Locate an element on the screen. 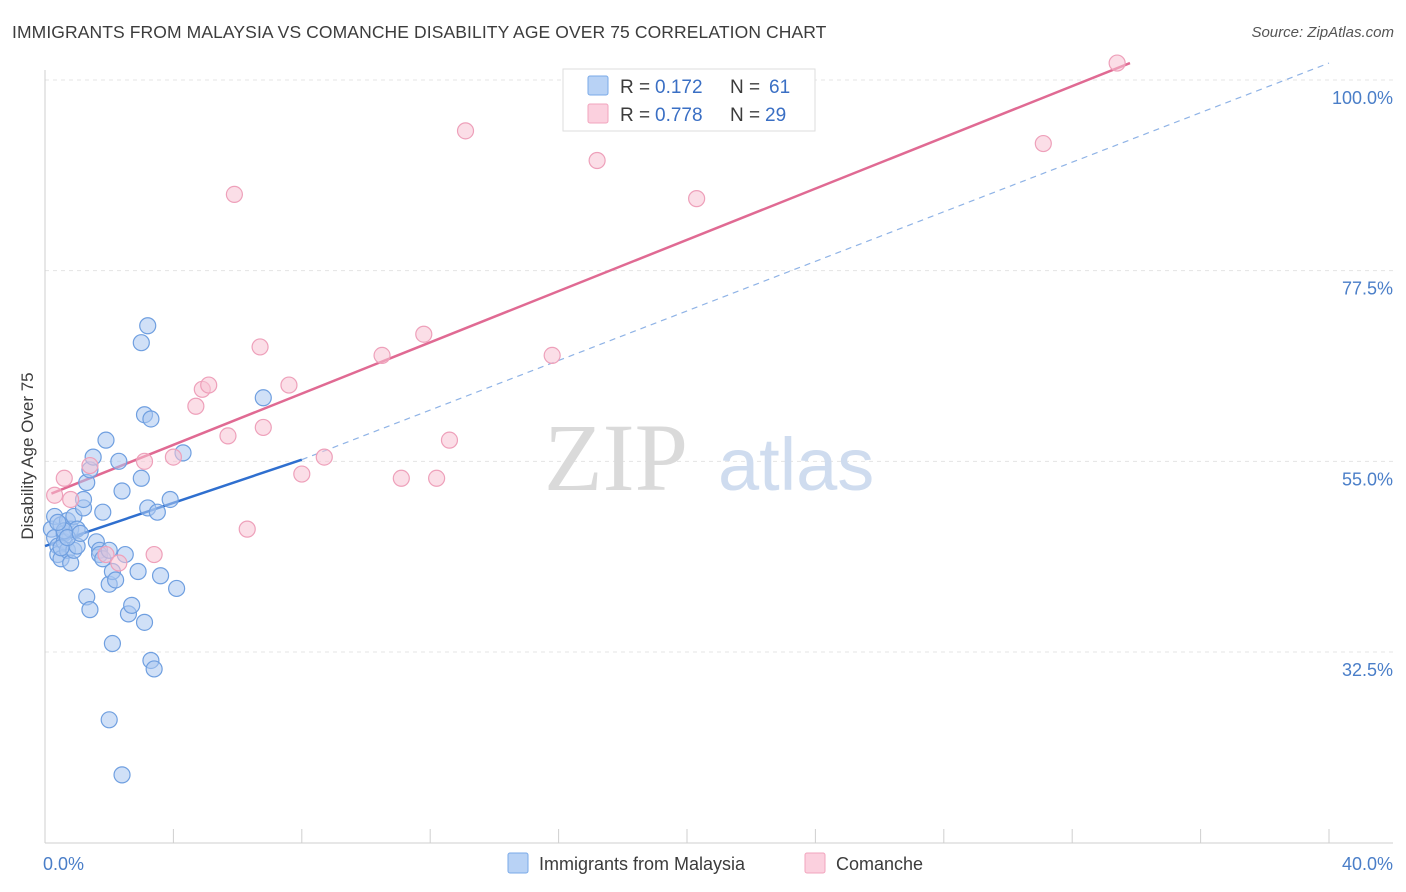  legend-r-value-1: 0.172 is located at coordinates (679, 87).